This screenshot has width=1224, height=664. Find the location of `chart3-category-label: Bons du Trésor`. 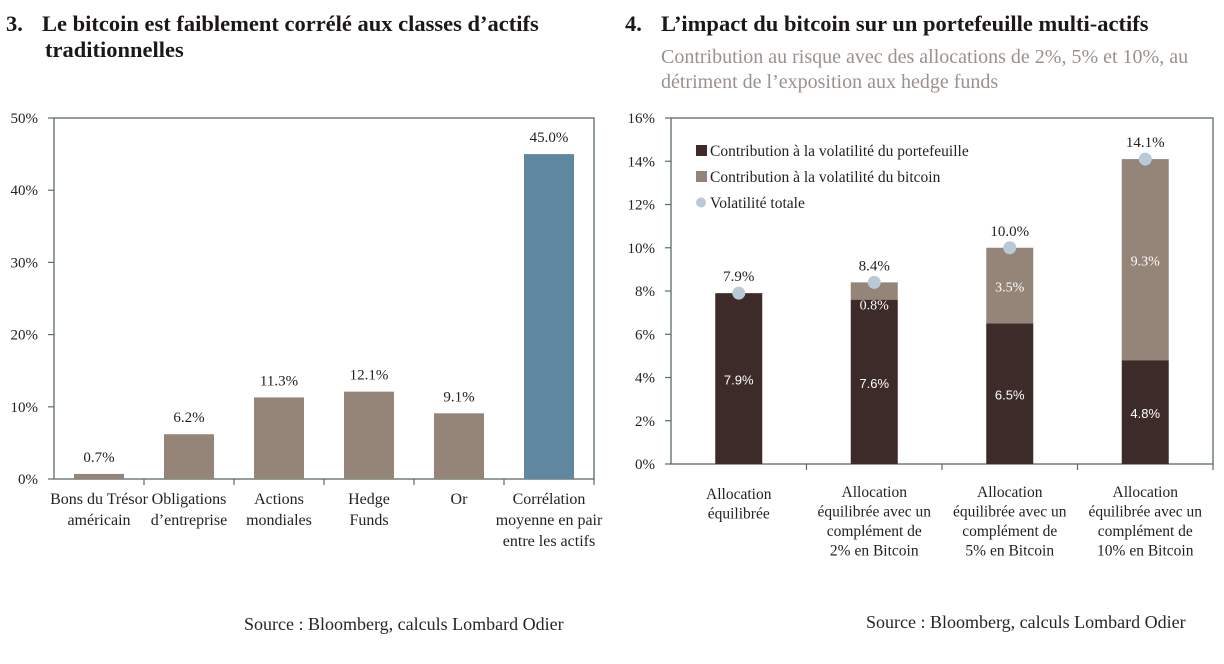

chart3-category-label: Bons du Trésor is located at coordinates (99, 499).